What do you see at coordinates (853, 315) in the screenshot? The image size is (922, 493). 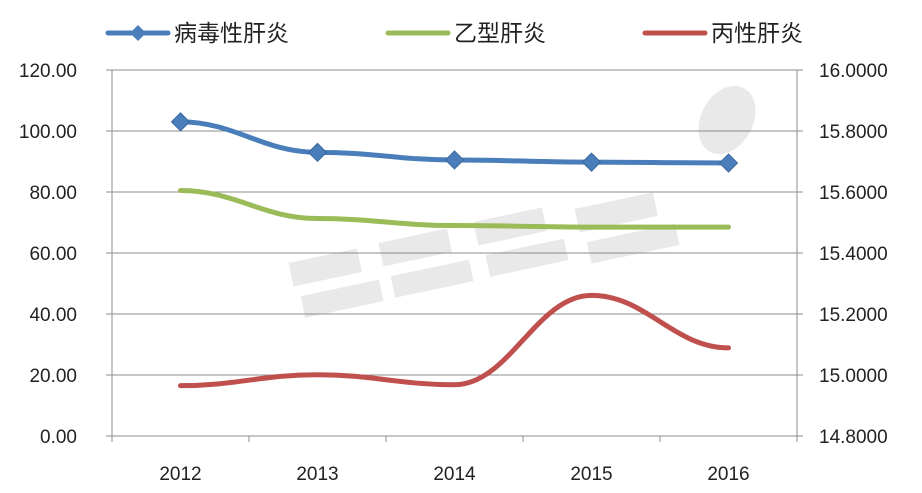 I see `right-axis-tick-label: 15.2000` at bounding box center [853, 315].